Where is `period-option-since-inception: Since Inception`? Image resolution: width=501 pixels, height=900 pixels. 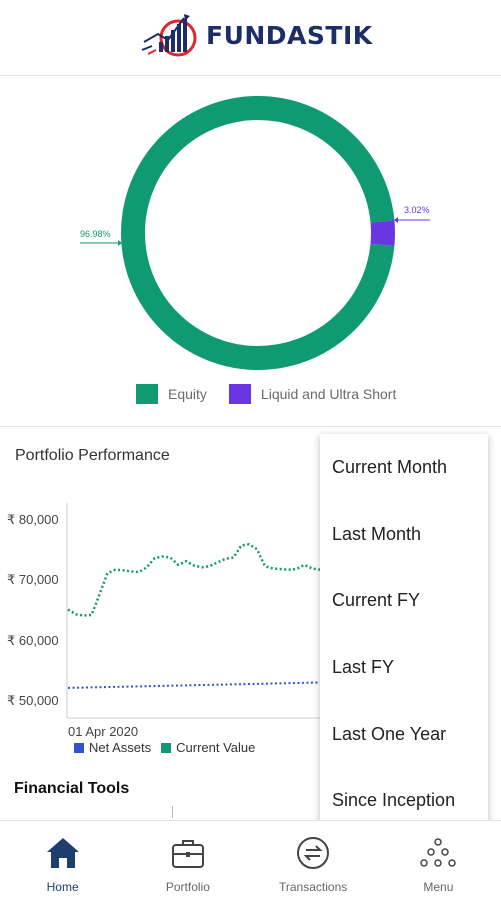 period-option-since-inception: Since Inception is located at coordinates (394, 800).